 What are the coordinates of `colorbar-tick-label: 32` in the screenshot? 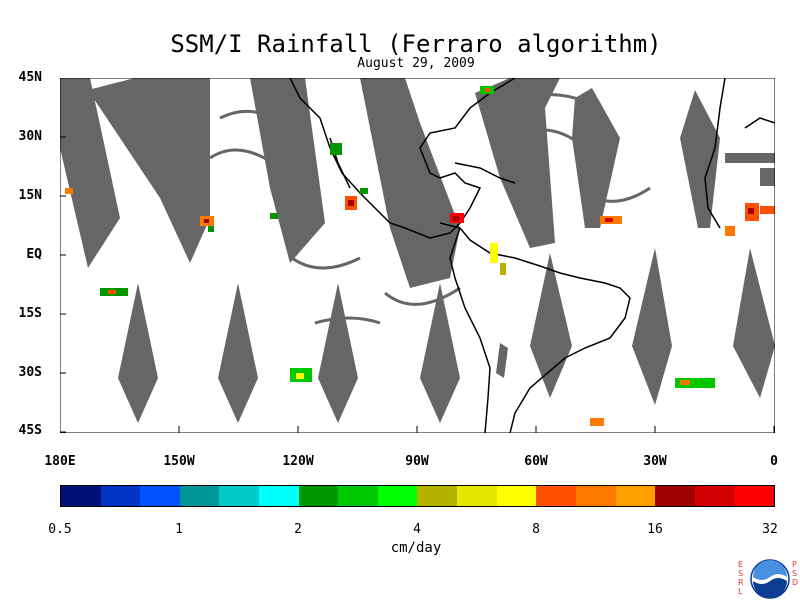 It's located at (770, 529).